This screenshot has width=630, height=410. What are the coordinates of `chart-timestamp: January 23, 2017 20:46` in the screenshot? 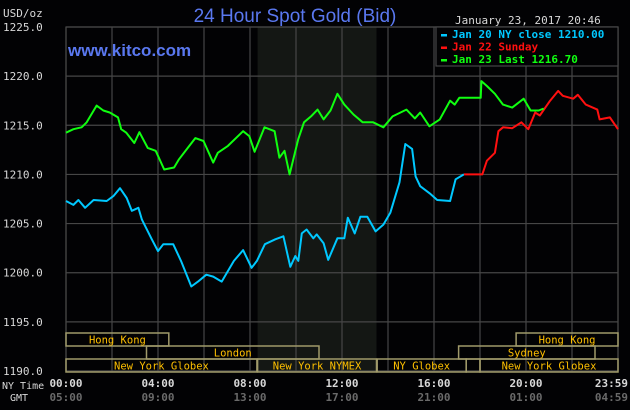 It's located at (528, 20).